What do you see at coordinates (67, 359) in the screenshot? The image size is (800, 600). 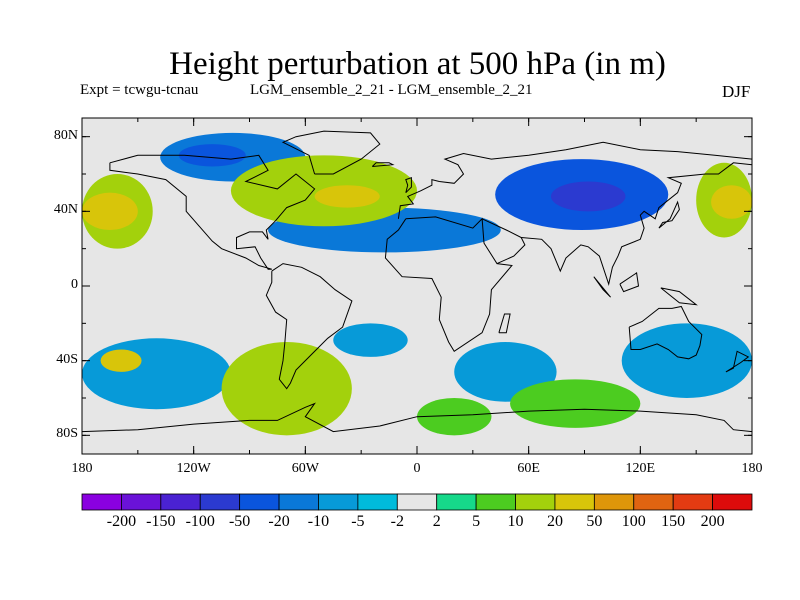 I see `y-tick-label: 40S` at bounding box center [67, 359].